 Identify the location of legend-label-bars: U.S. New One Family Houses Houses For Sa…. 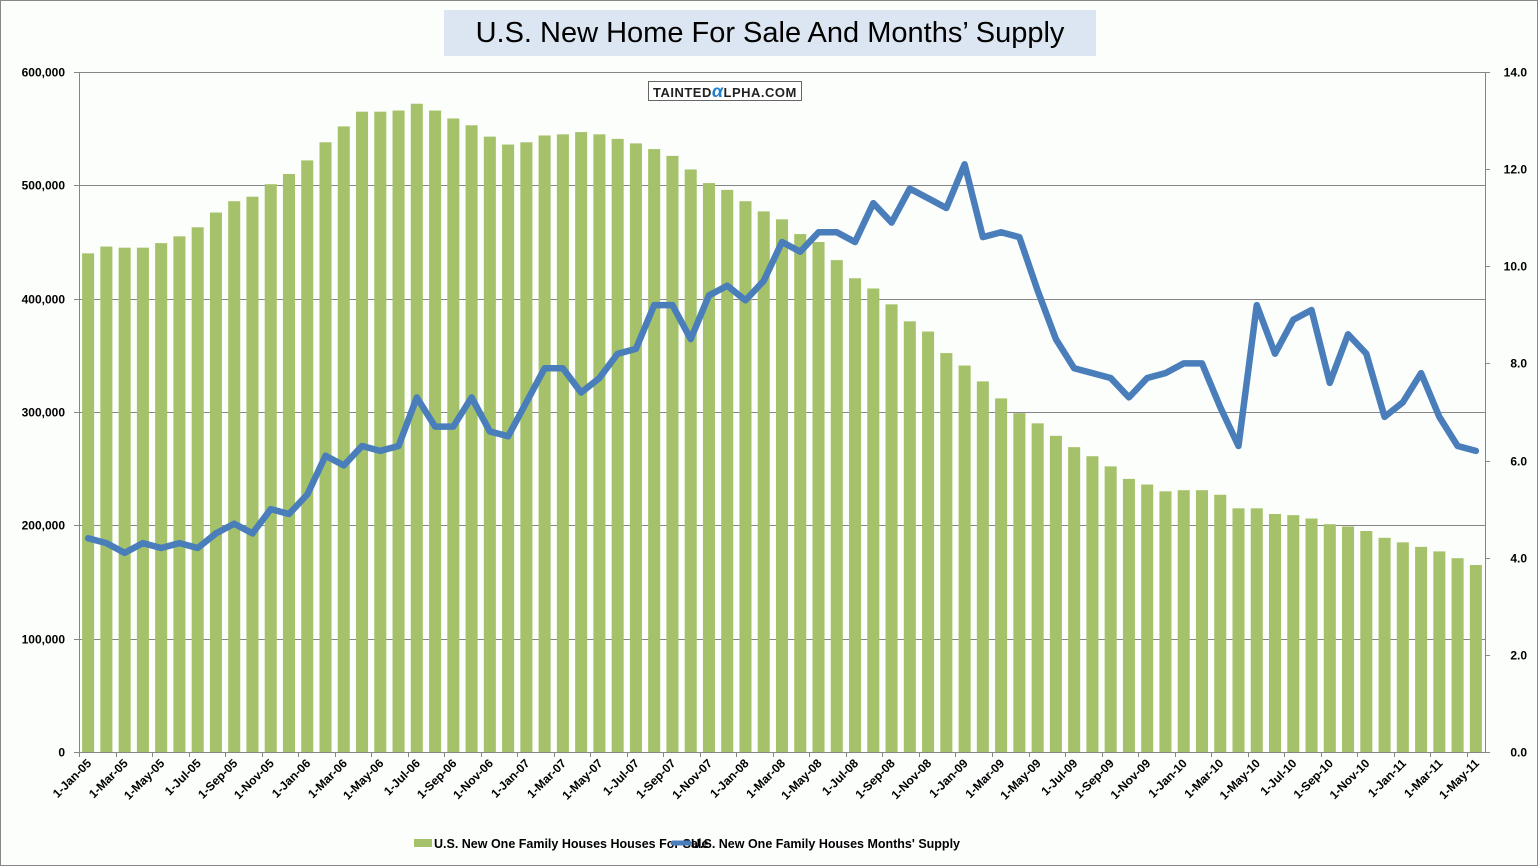
(571, 844).